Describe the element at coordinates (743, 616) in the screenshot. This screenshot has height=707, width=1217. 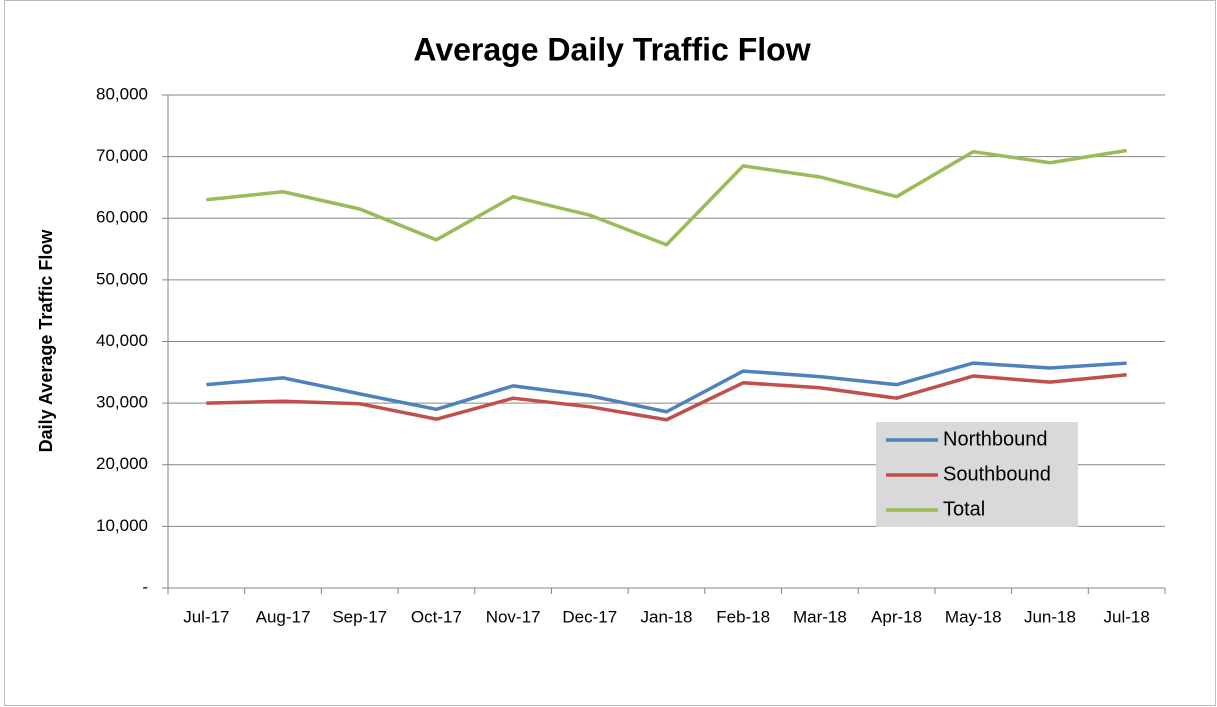
I see `x-tick-label: Feb-18` at that location.